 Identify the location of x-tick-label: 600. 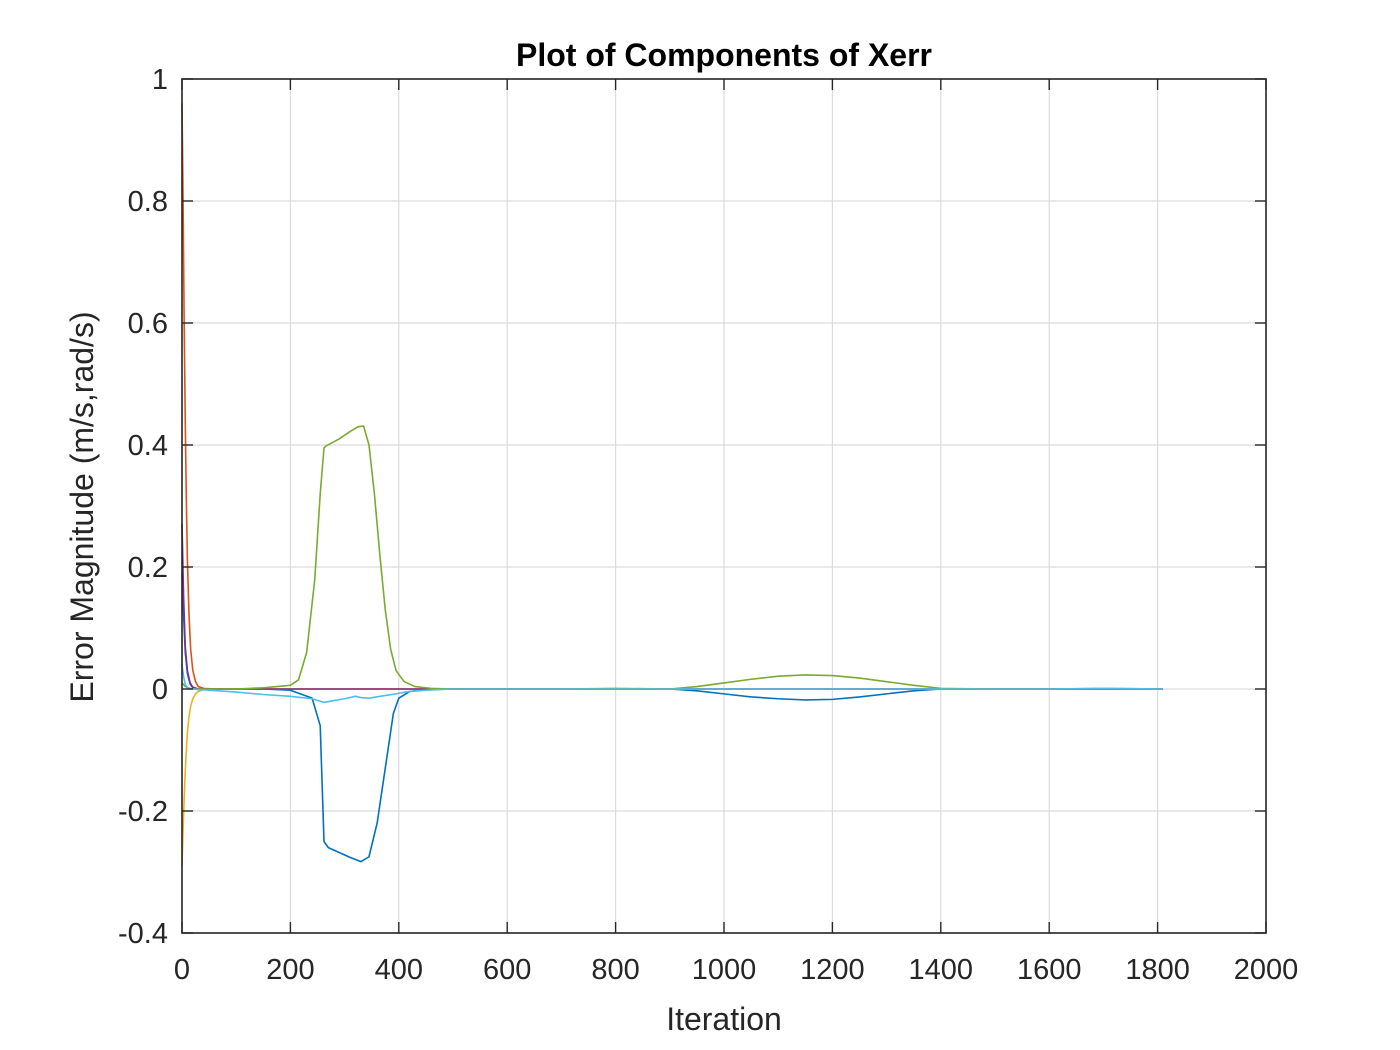
(507, 970).